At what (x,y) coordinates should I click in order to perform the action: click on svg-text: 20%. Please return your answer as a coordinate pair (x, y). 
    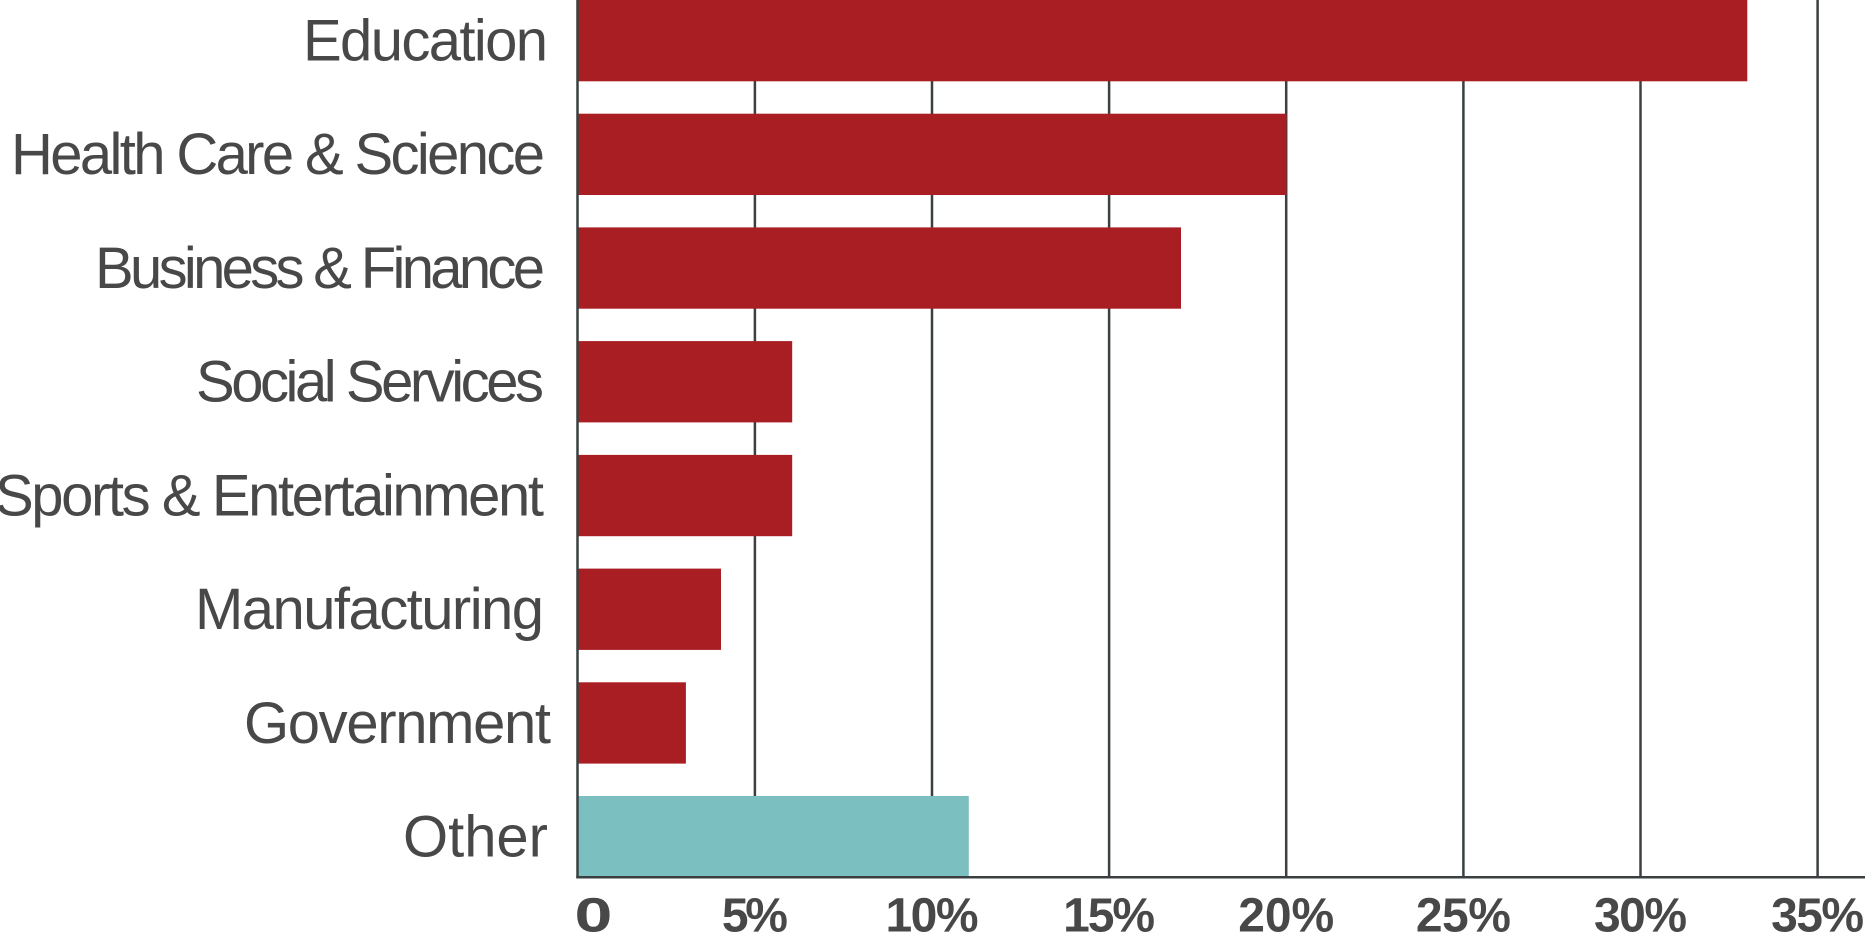
    Looking at the image, I should click on (1286, 912).